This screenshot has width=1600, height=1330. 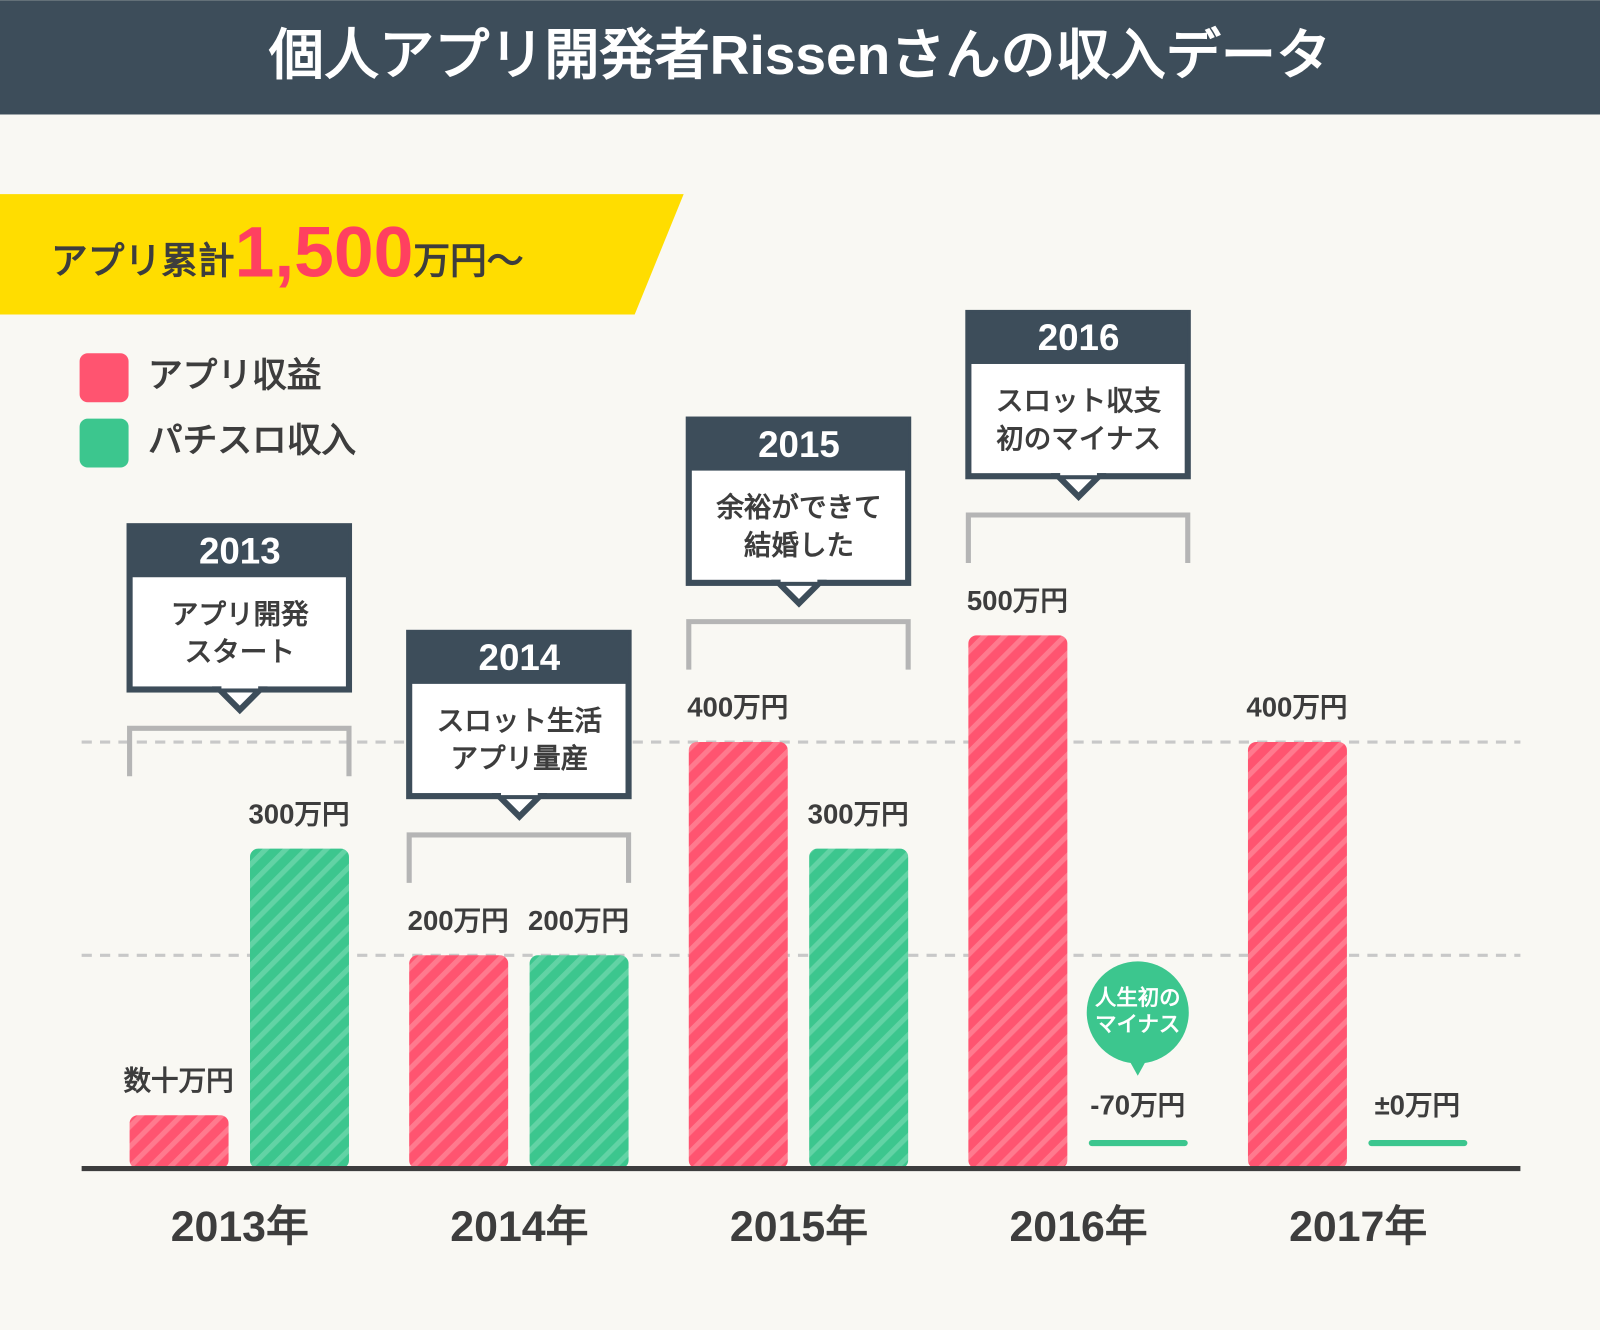 What do you see at coordinates (798, 507) in the screenshot?
I see `callout-text: 余裕ができて` at bounding box center [798, 507].